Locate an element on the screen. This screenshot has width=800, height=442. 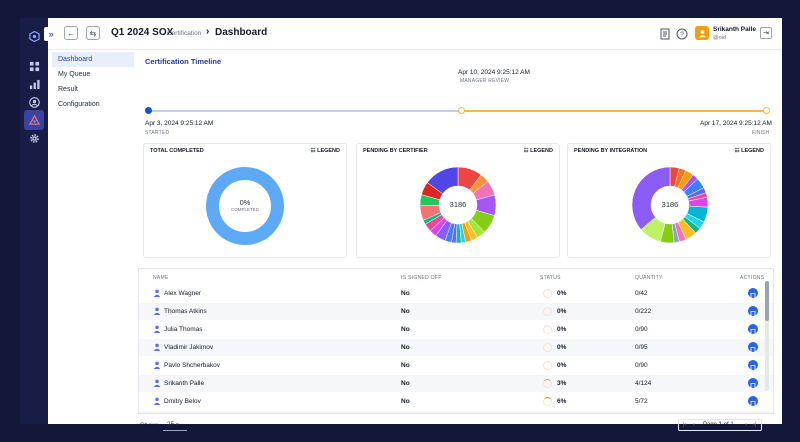
legend-label: LEGEND is located at coordinates (328, 151).